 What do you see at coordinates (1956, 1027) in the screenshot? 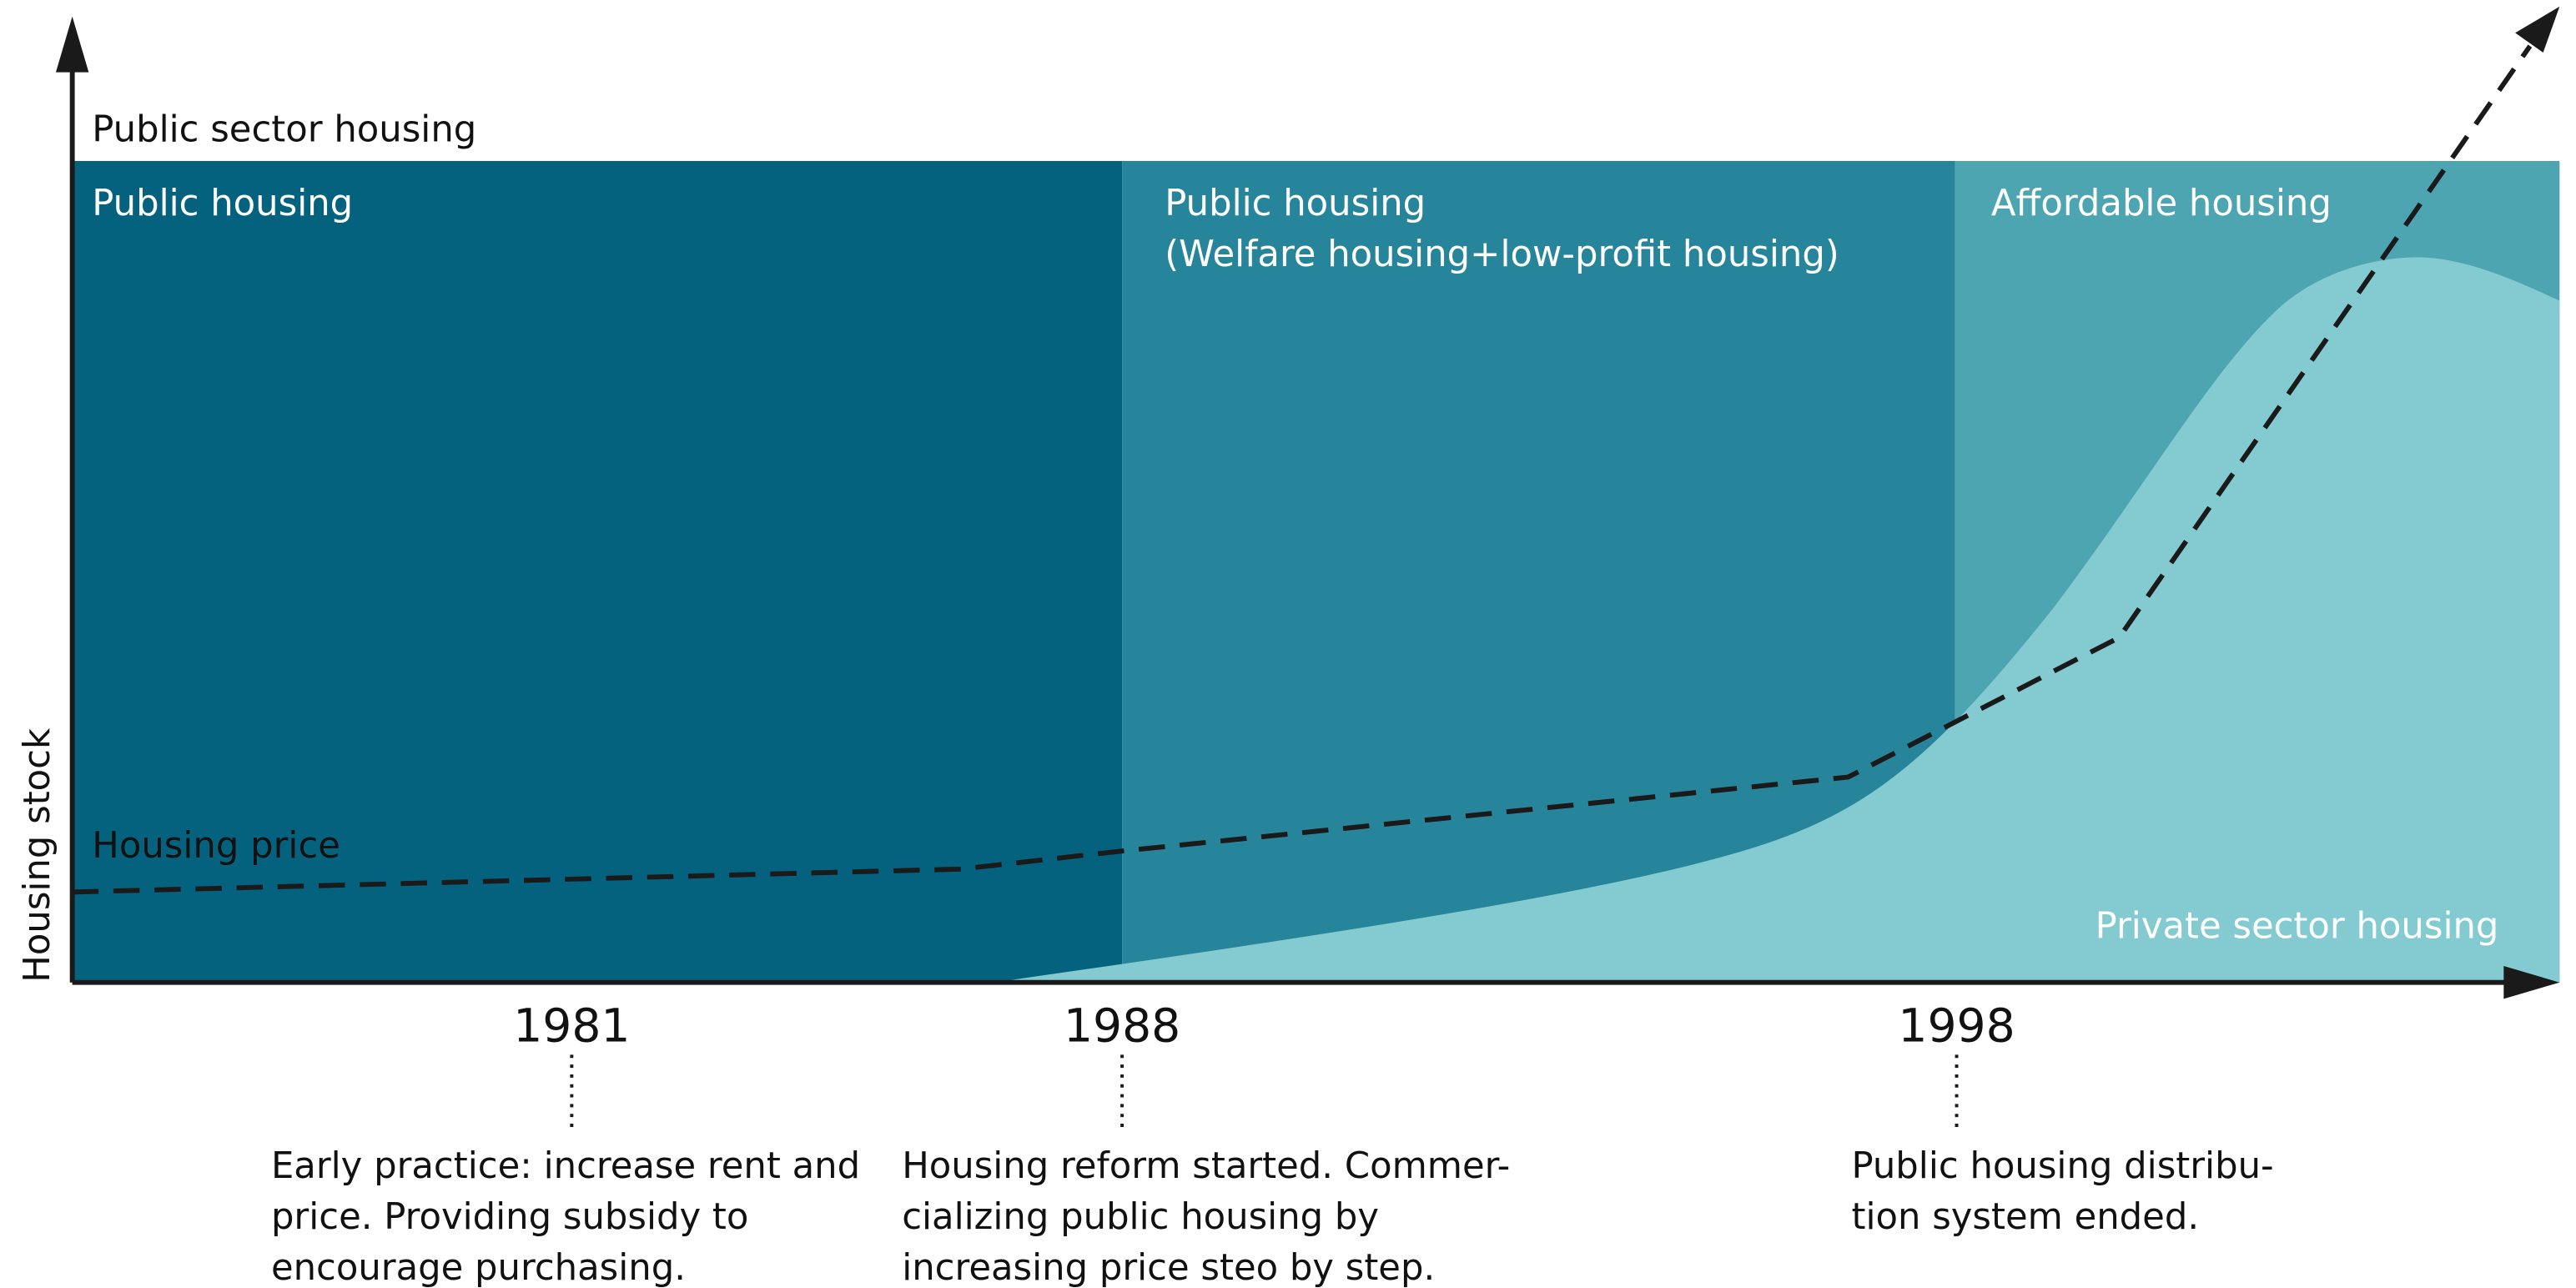
I see `year-label: 1998` at bounding box center [1956, 1027].